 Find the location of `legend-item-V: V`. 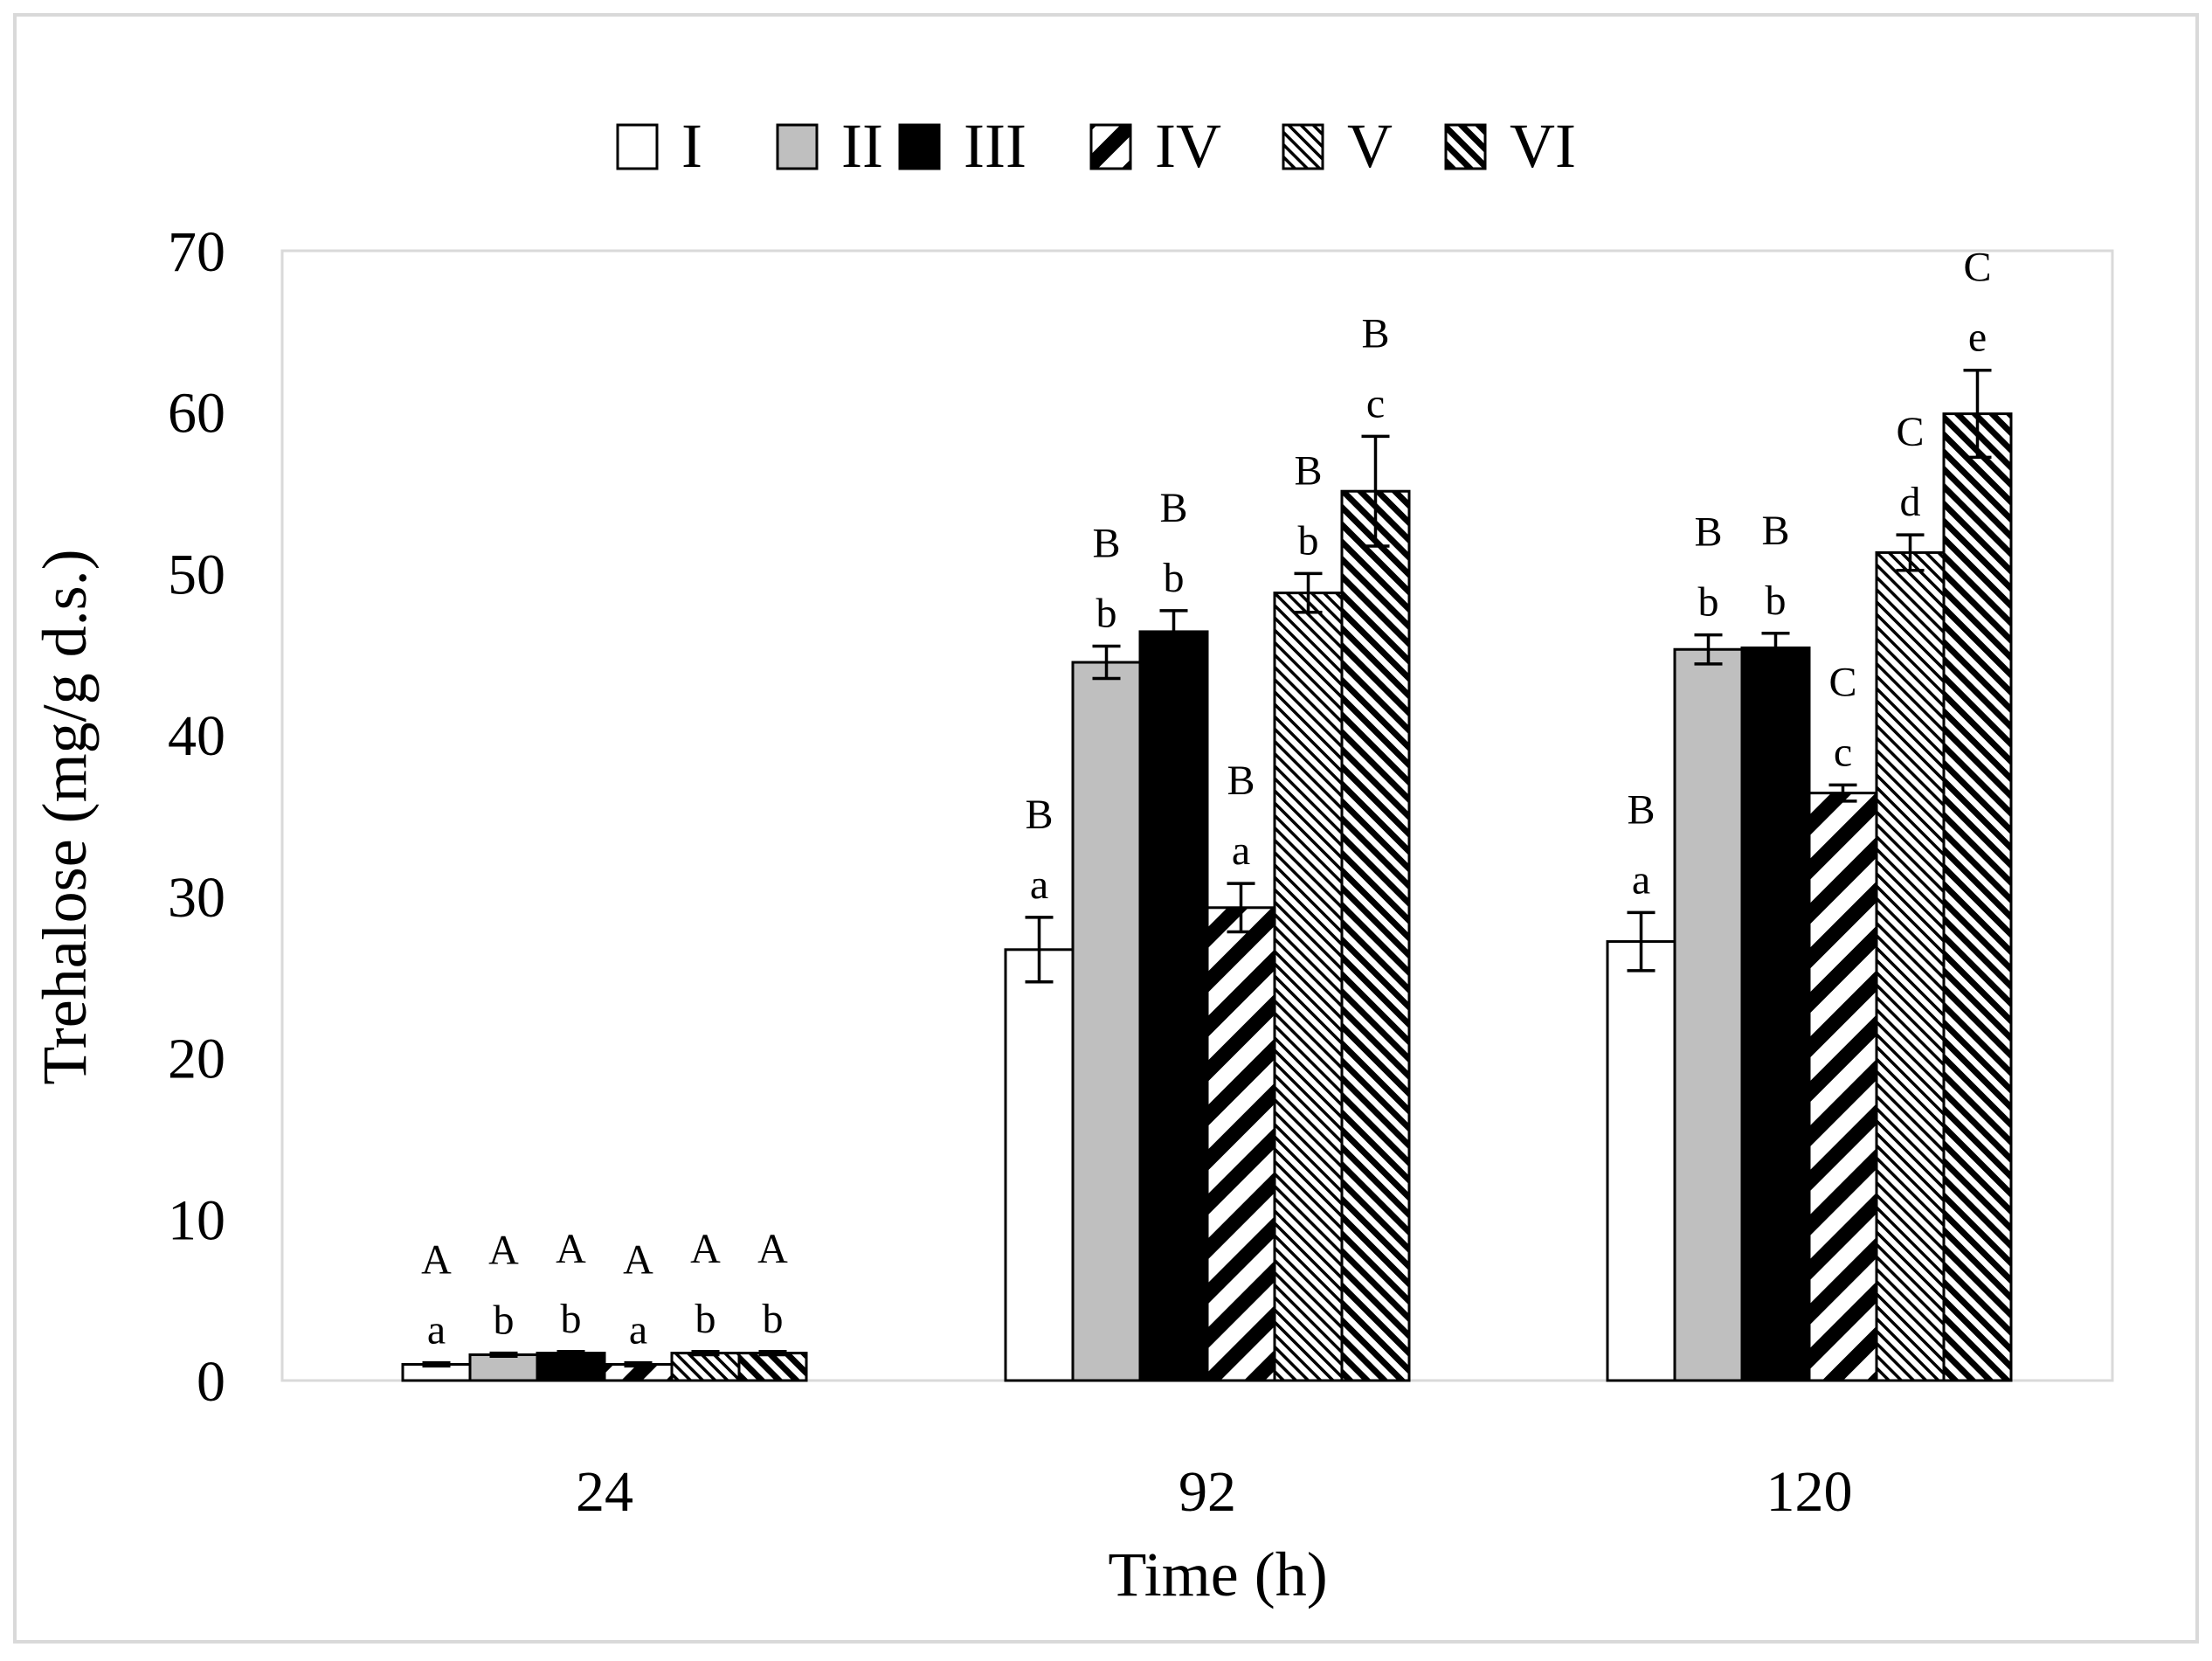

legend-item-V: V is located at coordinates (1337, 146).